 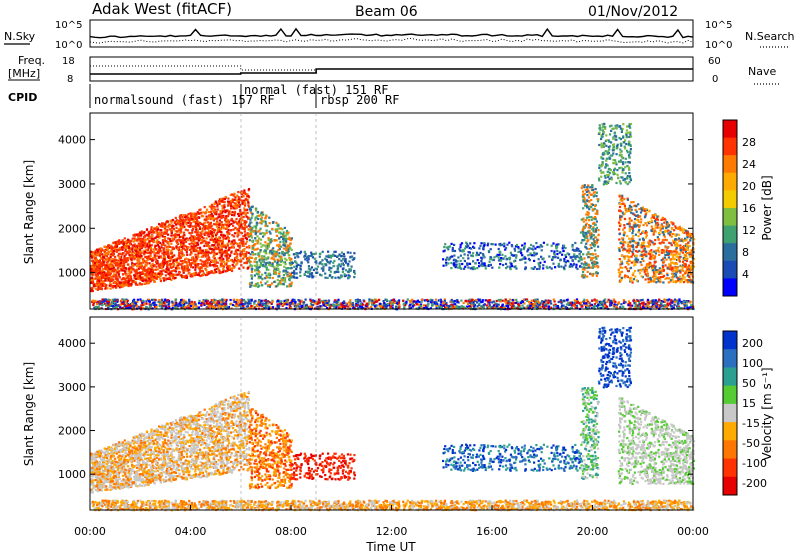 I want to click on nave-line, so click(x=391, y=68).